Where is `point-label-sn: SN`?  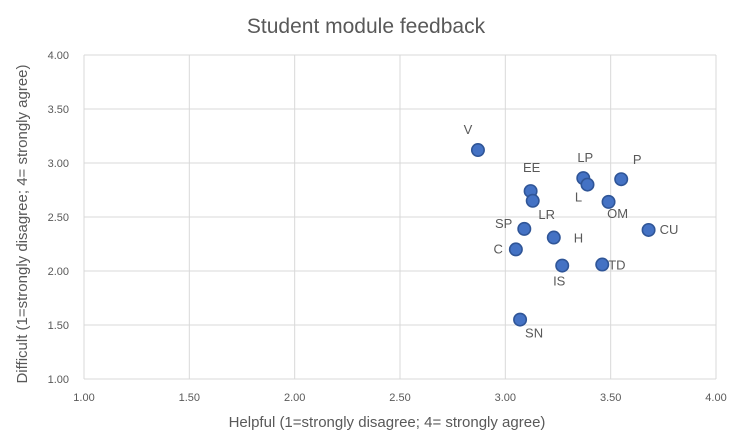 point-label-sn: SN is located at coordinates (534, 333).